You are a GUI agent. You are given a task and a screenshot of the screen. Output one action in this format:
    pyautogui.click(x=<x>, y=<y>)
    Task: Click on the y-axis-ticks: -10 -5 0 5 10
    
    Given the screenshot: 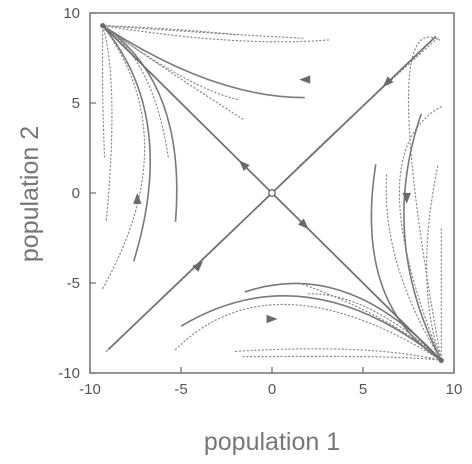 What is the action you would take?
    pyautogui.click(x=77, y=193)
    